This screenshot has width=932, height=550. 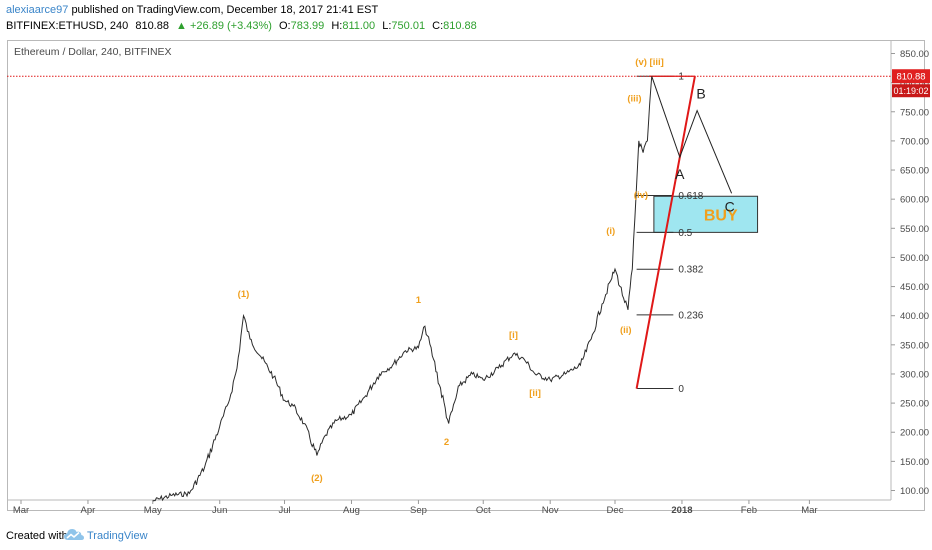 I want to click on wave-label: (i), so click(x=610, y=231).